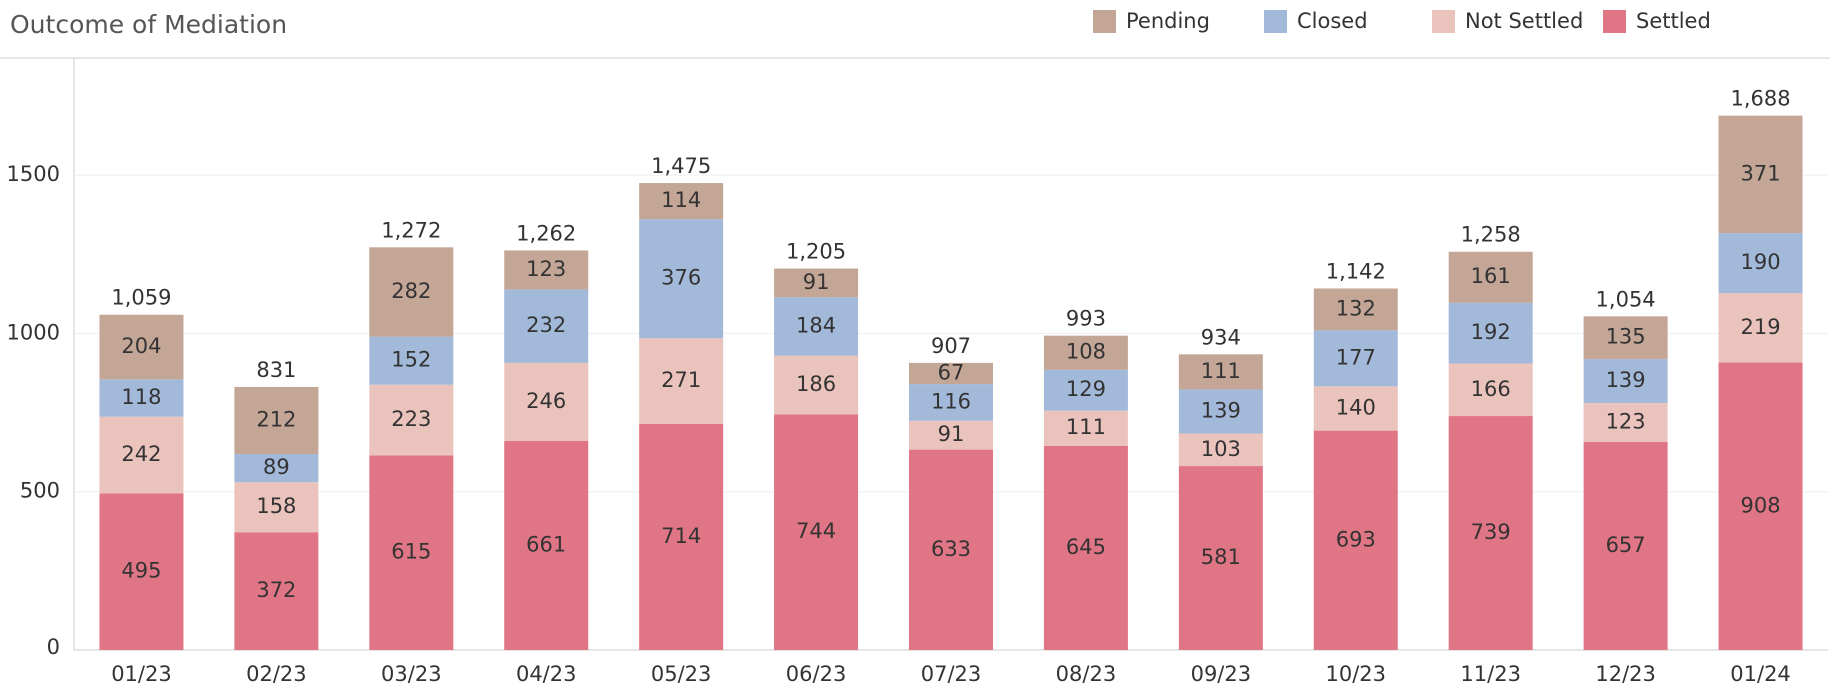 The width and height of the screenshot is (1830, 688). I want to click on x-tick-label: 10/23, so click(1356, 674).